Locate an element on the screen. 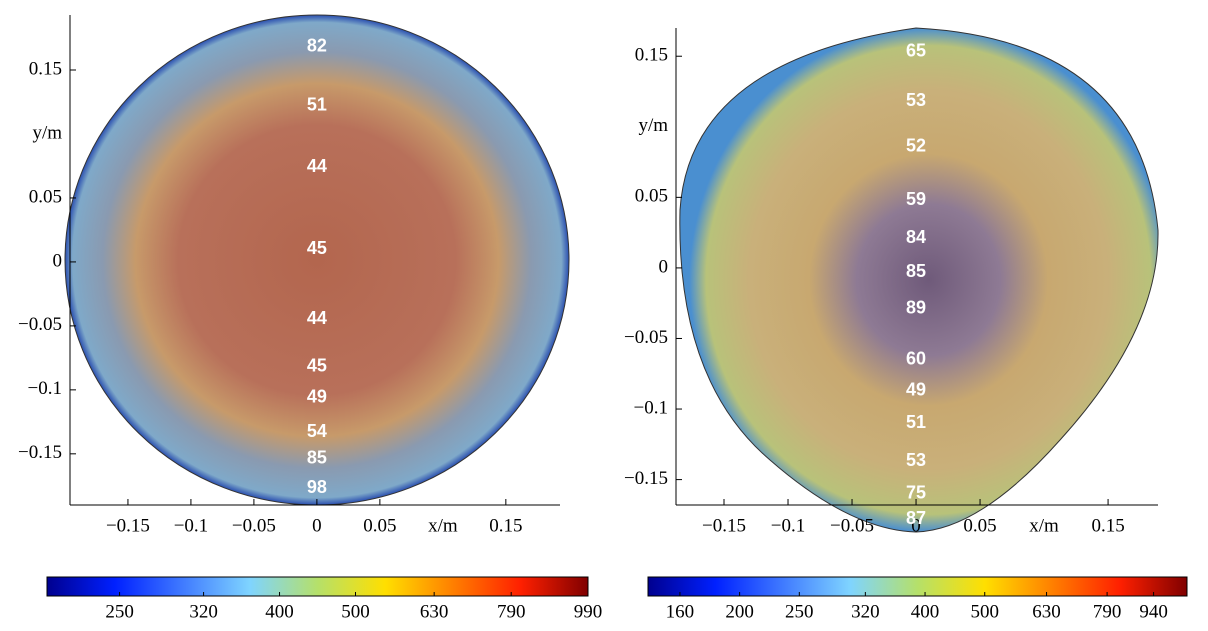 This screenshot has width=1208, height=631. value-label: 59 is located at coordinates (916, 199).